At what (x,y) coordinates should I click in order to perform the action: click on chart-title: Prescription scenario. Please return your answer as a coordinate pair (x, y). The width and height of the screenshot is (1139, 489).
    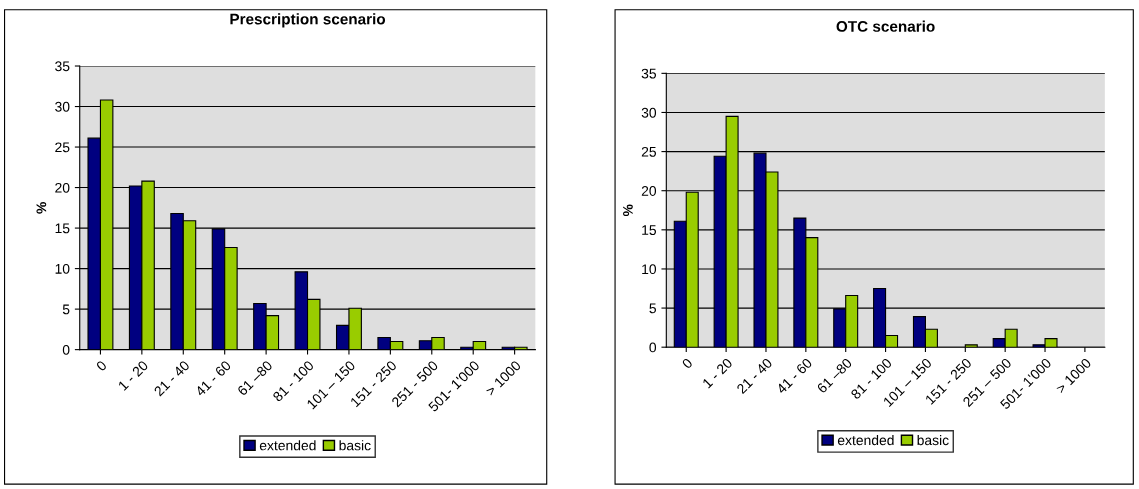
    Looking at the image, I should click on (308, 20).